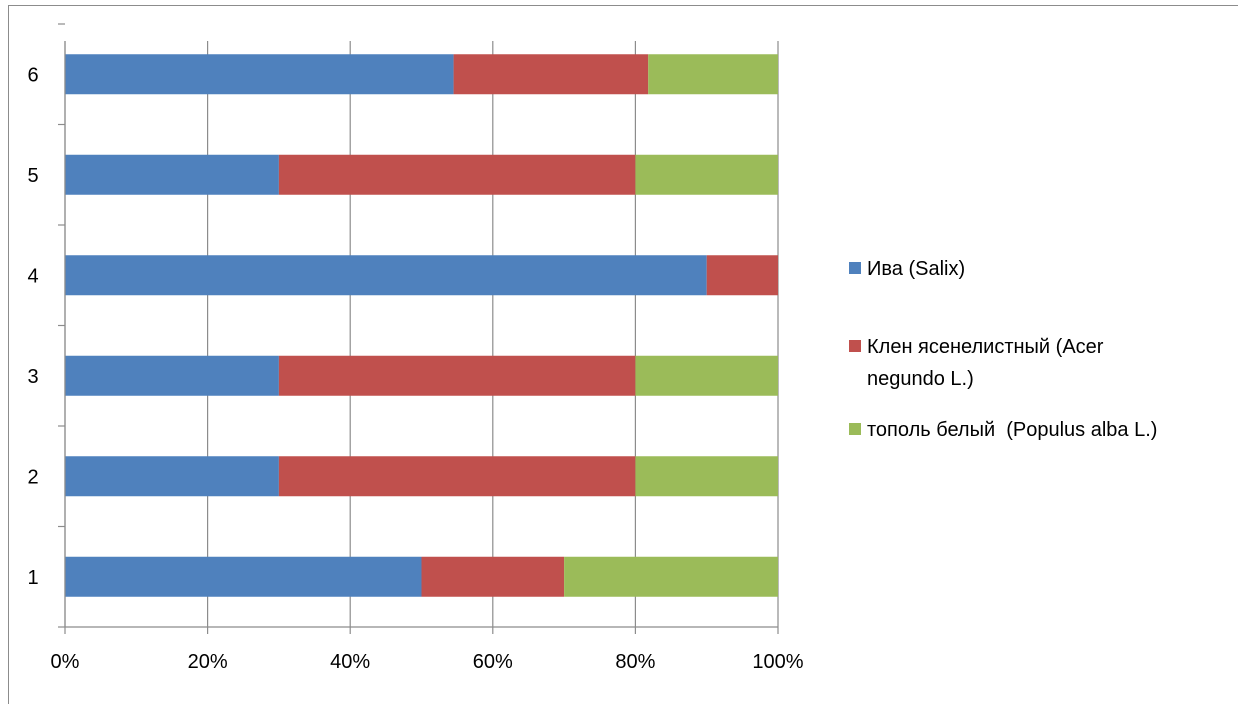 The height and width of the screenshot is (705, 1238). Describe the element at coordinates (65, 662) in the screenshot. I see `x-tick-label-0pct: 0%` at that location.